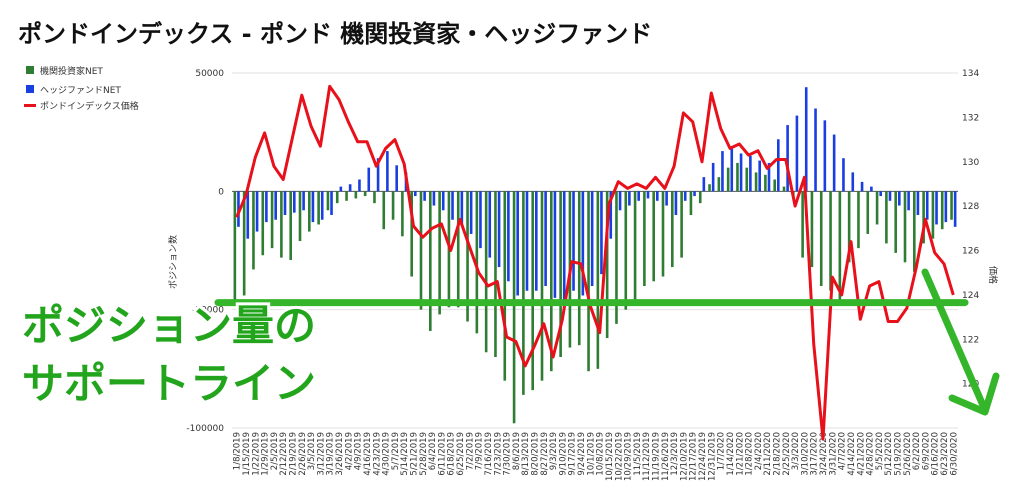 The width and height of the screenshot is (1024, 499). What do you see at coordinates (970, 163) in the screenshot?
I see `y2-tick-label: 130` at bounding box center [970, 163].